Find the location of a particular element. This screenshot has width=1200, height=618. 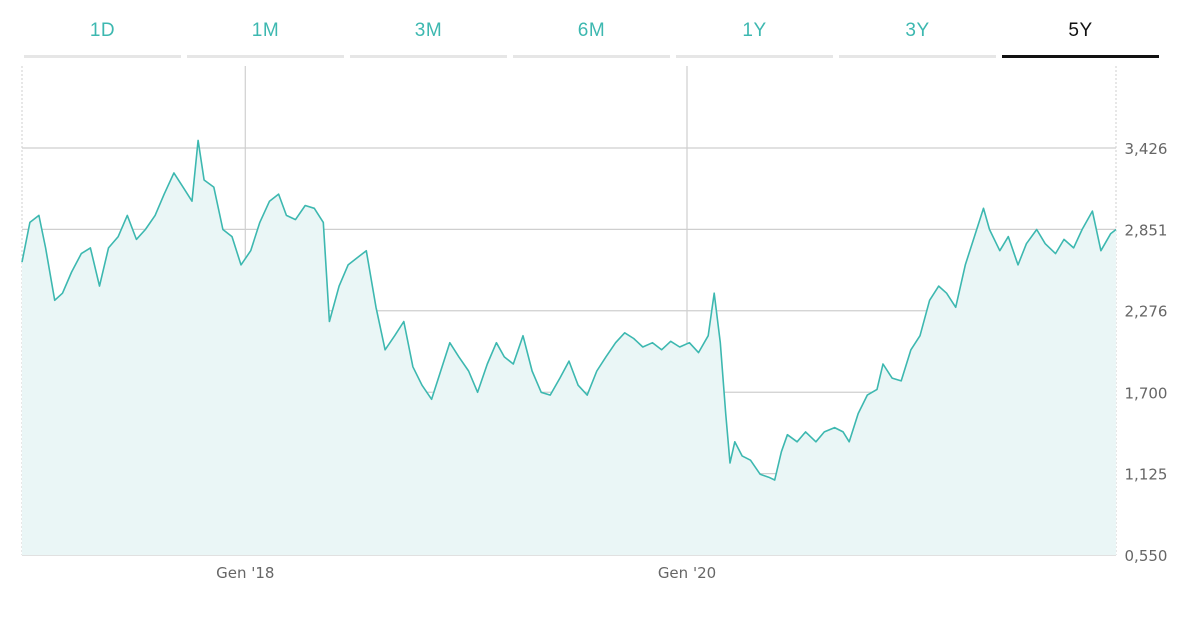

tab-label: 3Y is located at coordinates (917, 30).